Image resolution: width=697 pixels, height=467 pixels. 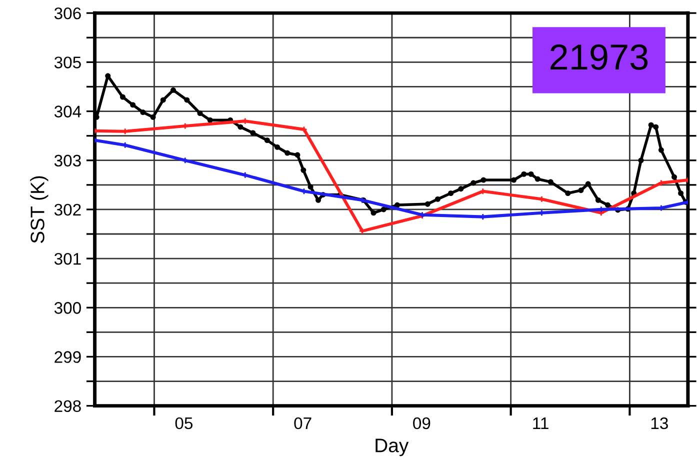 What do you see at coordinates (392, 447) in the screenshot?
I see `x-axis-title: Day` at bounding box center [392, 447].